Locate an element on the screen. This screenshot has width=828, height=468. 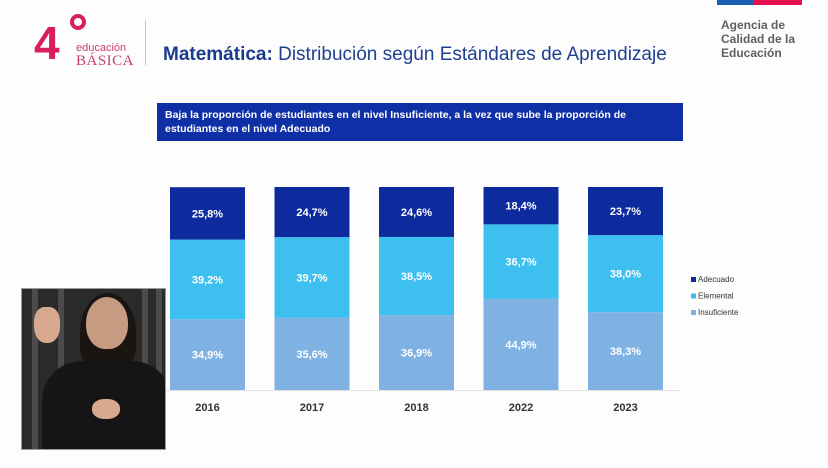
bar-segment-insuficiente-2018 is located at coordinates (416, 352).